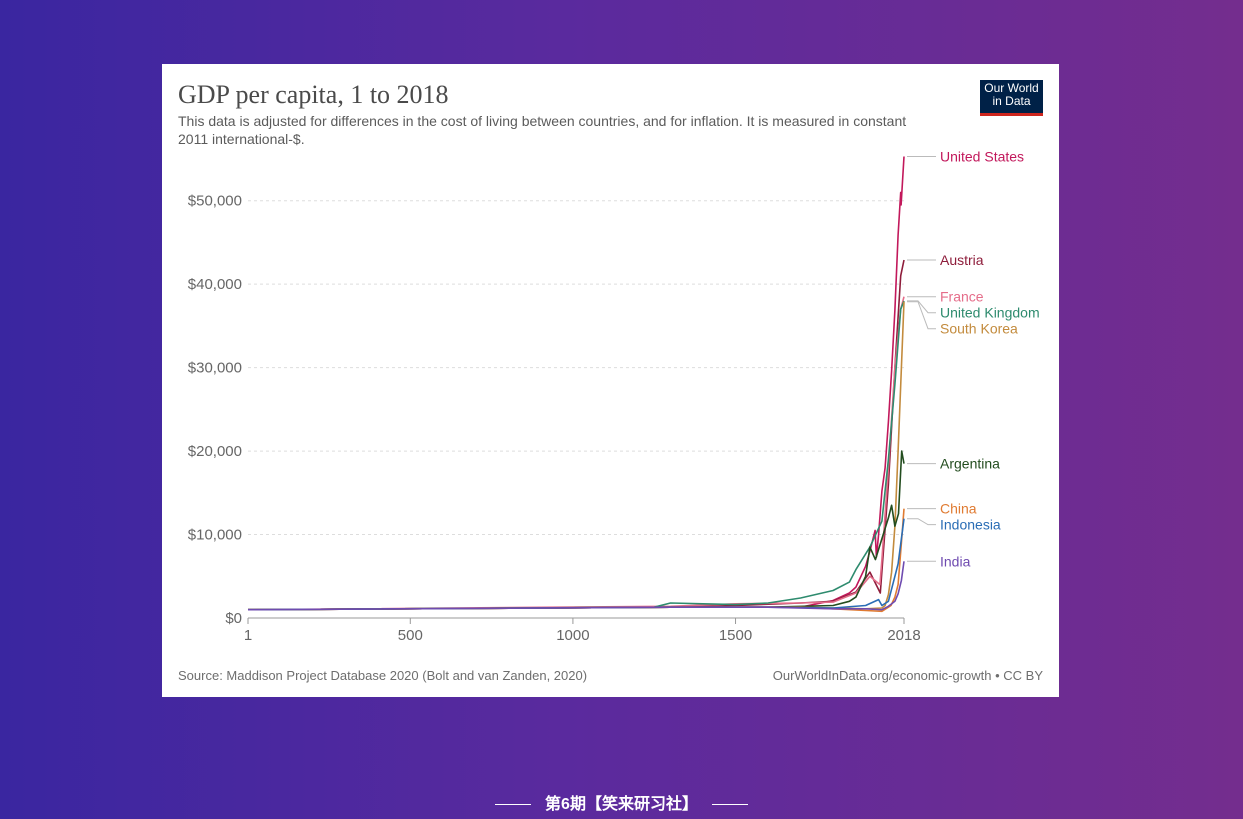 The width and height of the screenshot is (1243, 819). Describe the element at coordinates (990, 313) in the screenshot. I see `series-label: United Kingdom` at that location.